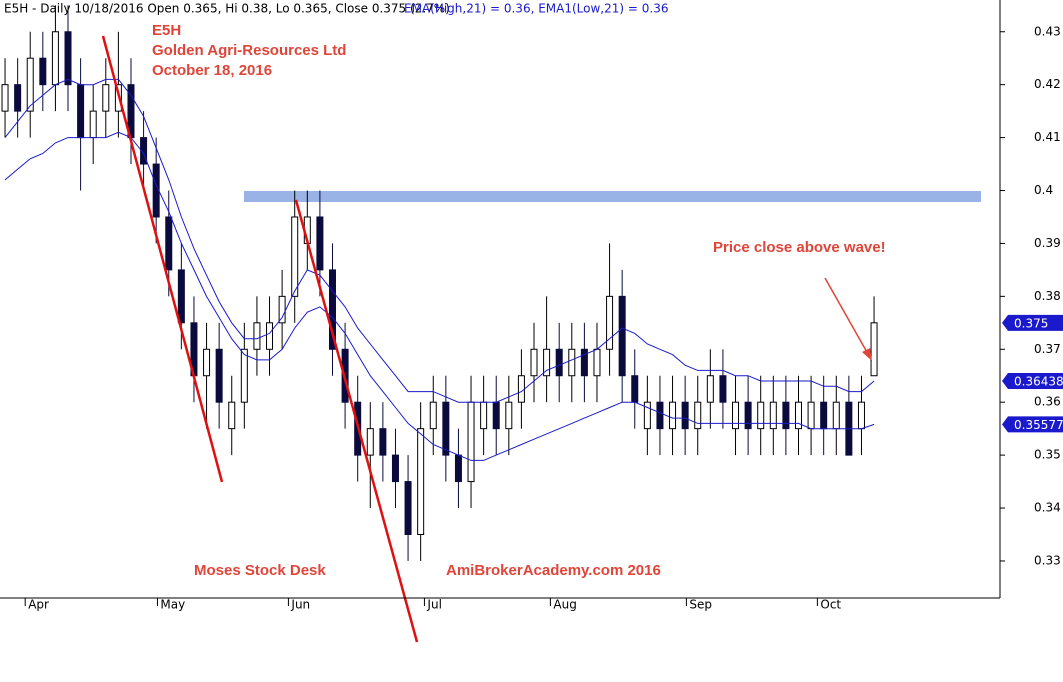  What do you see at coordinates (799, 247) in the screenshot?
I see `annotation: Price close above wave!` at bounding box center [799, 247].